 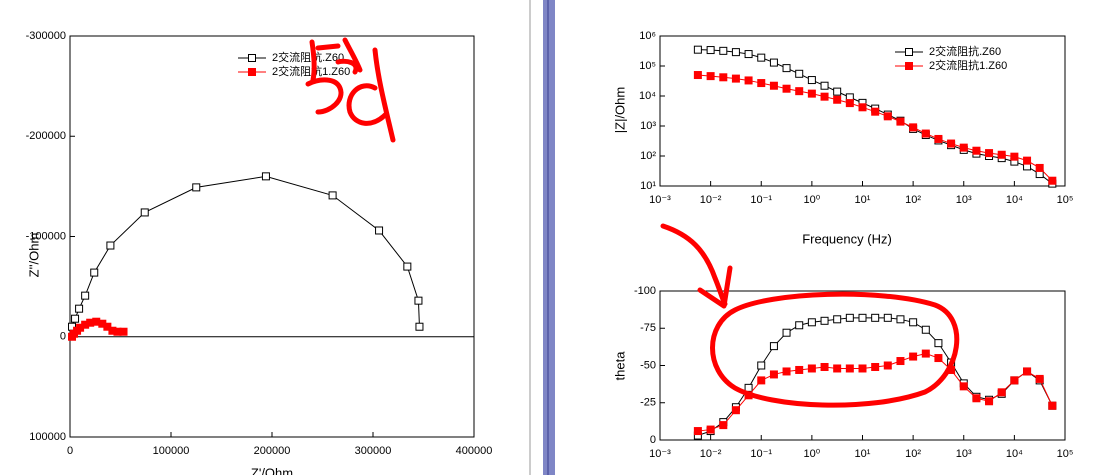 What do you see at coordinates (474, 451) in the screenshot?
I see `x-tick-label: 400000` at bounding box center [474, 451].